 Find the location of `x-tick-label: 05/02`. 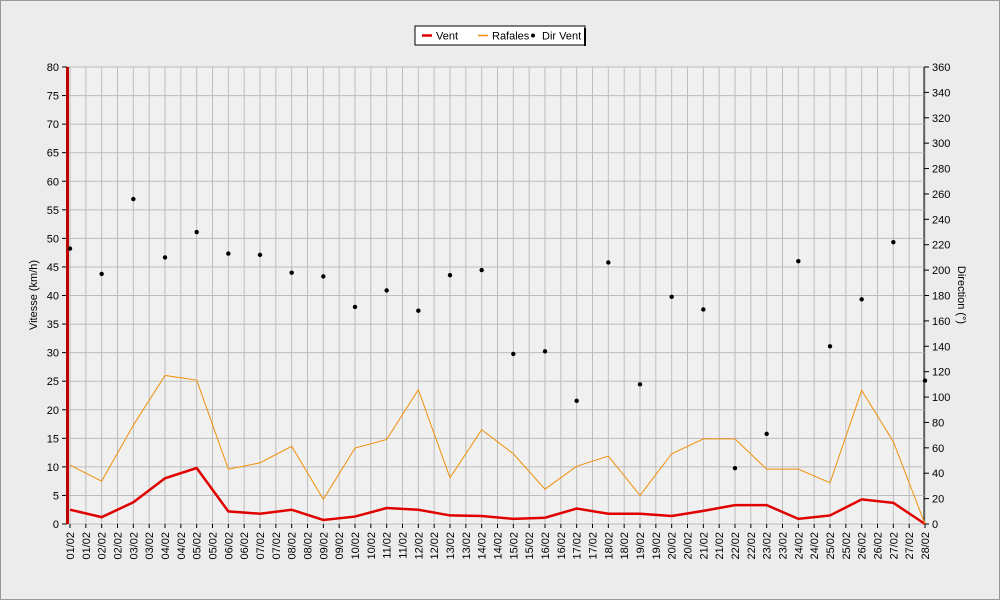

x-tick-label: 05/02 is located at coordinates (198, 546).